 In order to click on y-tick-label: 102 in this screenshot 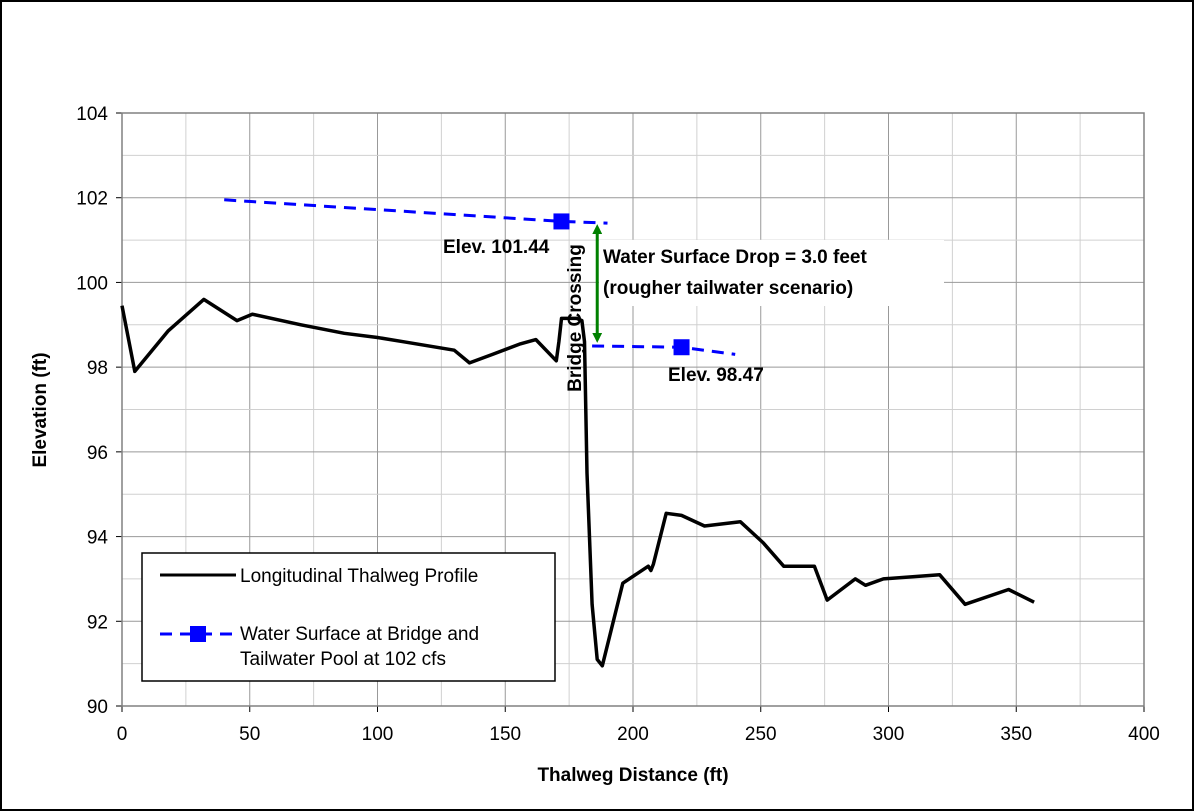, I will do `click(92, 199)`.